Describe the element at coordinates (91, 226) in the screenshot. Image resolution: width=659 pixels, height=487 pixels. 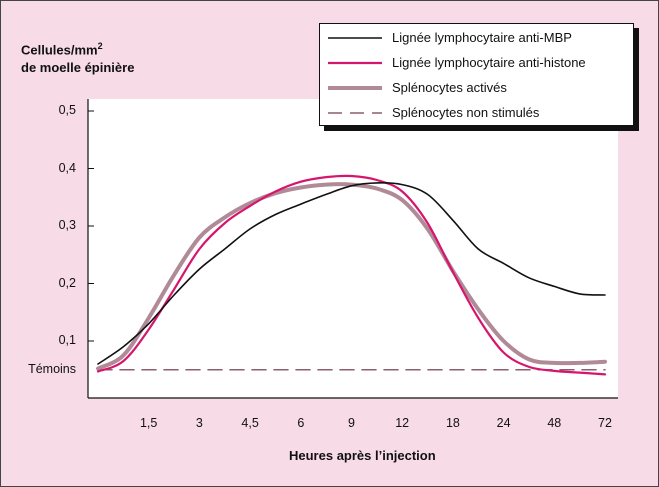
I see `tick-marks` at that location.